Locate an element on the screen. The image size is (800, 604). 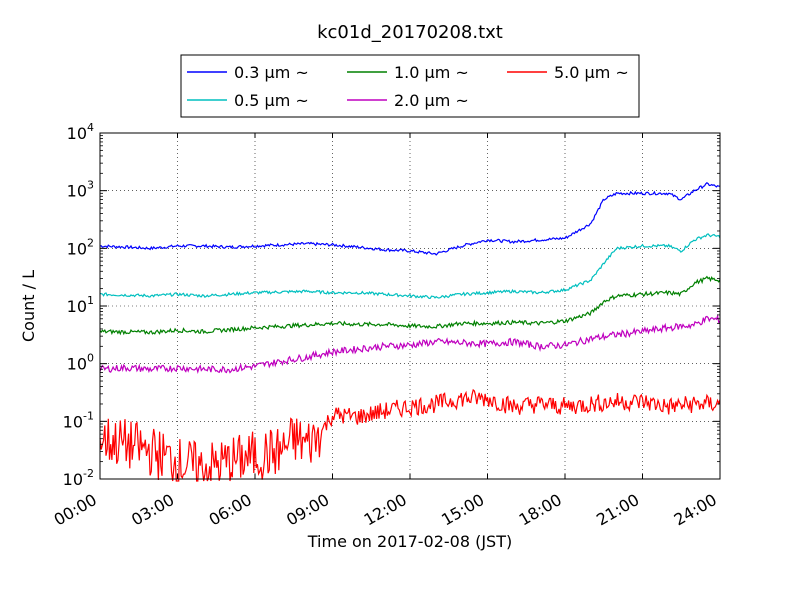
legend-items: 0.3 μm ~ 0.5 μm ~ 1.0 μm ~ 2.0 μm ~ 5.0 μm ~ is located at coordinates (408, 86).